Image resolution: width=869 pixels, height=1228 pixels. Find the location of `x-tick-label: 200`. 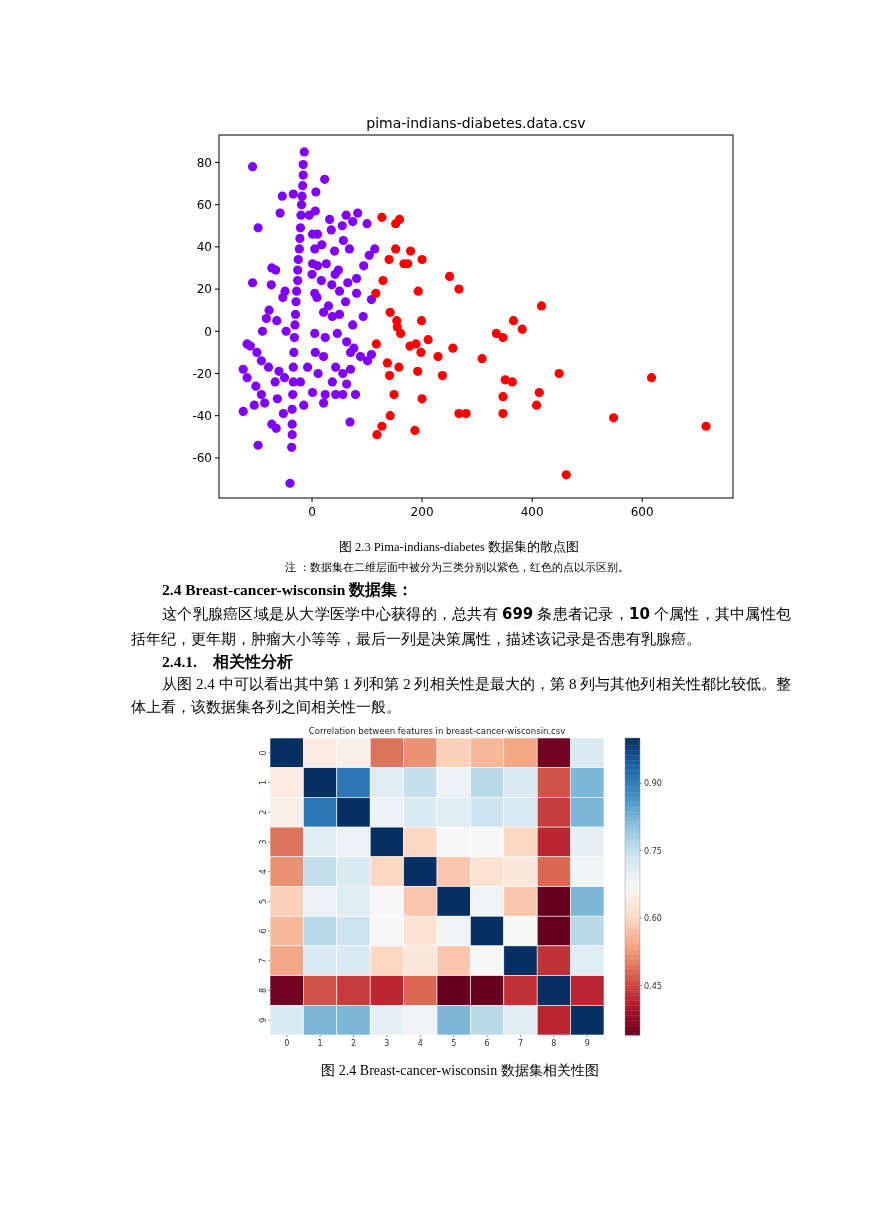

x-tick-label: 200 is located at coordinates (422, 512).